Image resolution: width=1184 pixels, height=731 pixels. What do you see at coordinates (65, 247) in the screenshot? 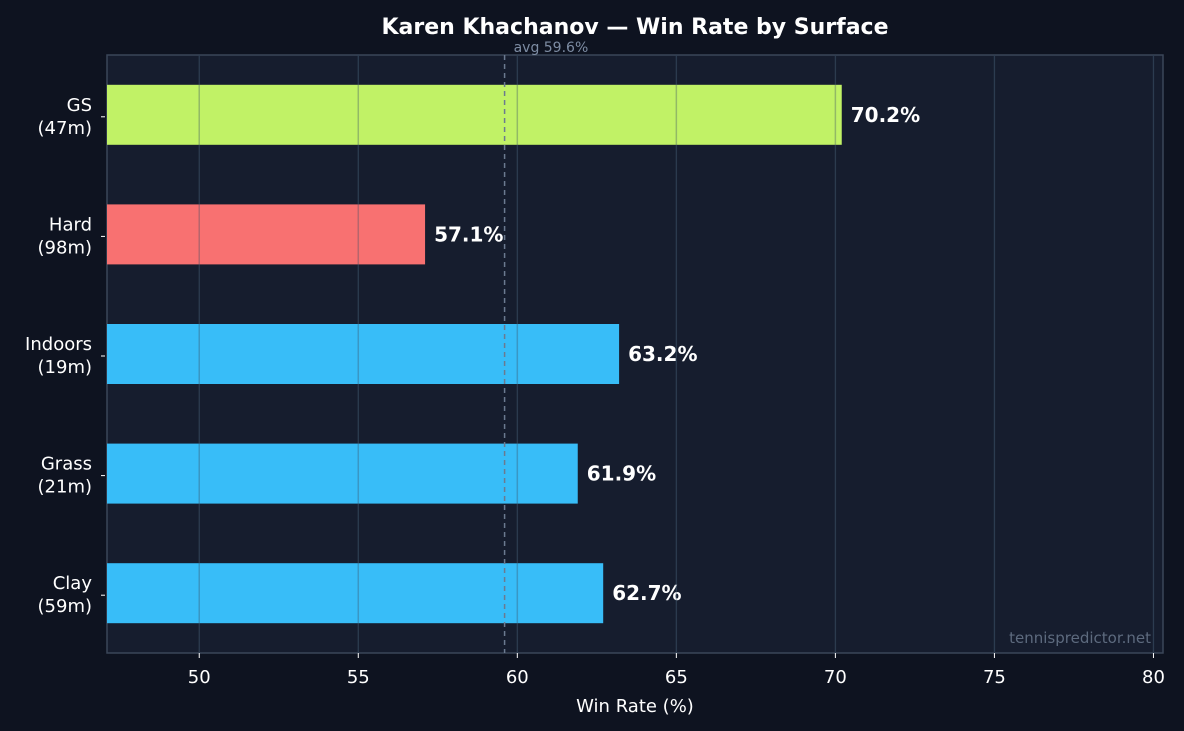
I see `category-match-count: (98m)` at bounding box center [65, 247].